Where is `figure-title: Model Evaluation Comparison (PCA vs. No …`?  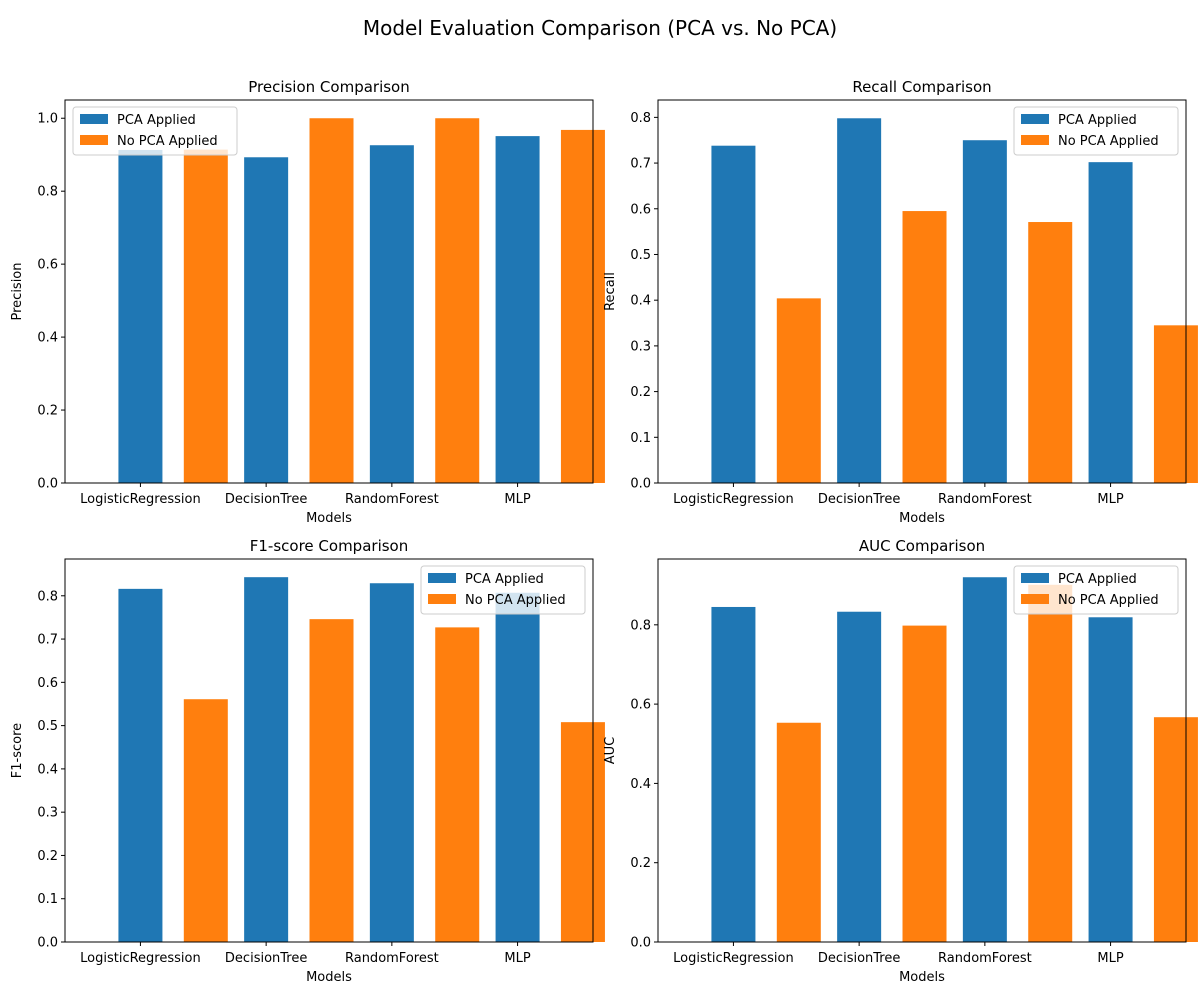
figure-title: Model Evaluation Comparison (PCA vs. No … is located at coordinates (600, 28).